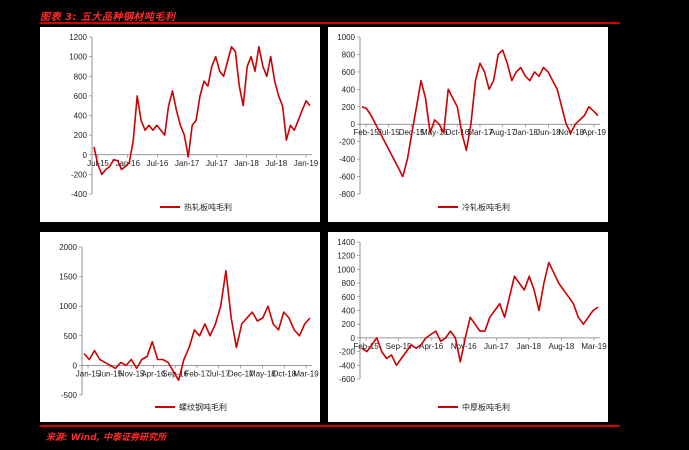 Image resolution: width=689 pixels, height=450 pixels. What do you see at coordinates (486, 207) in the screenshot?
I see `legend-label: 冷轧板吨毛利` at bounding box center [486, 207].